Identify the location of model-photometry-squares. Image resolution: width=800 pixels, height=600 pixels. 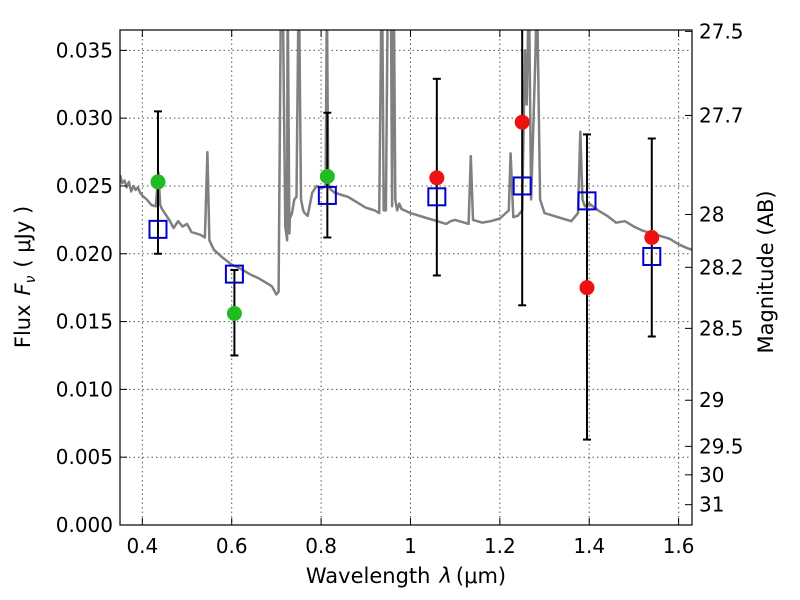
(405, 230).